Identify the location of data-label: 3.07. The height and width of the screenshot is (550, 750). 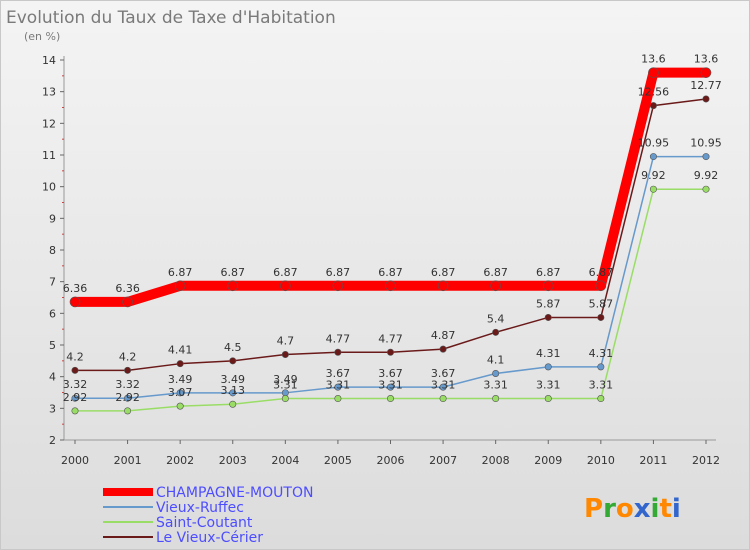
(180, 392).